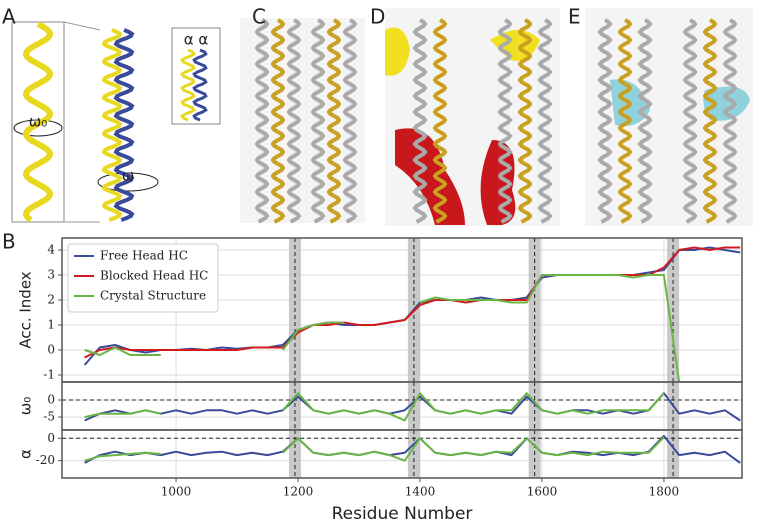 The width and height of the screenshot is (762, 527). What do you see at coordinates (82, 26) in the screenshot?
I see `zoom-line` at bounding box center [82, 26].